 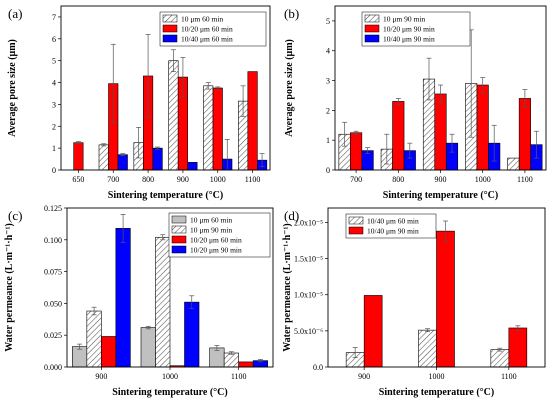 I want to click on panel-label: (c), so click(x=15, y=215).